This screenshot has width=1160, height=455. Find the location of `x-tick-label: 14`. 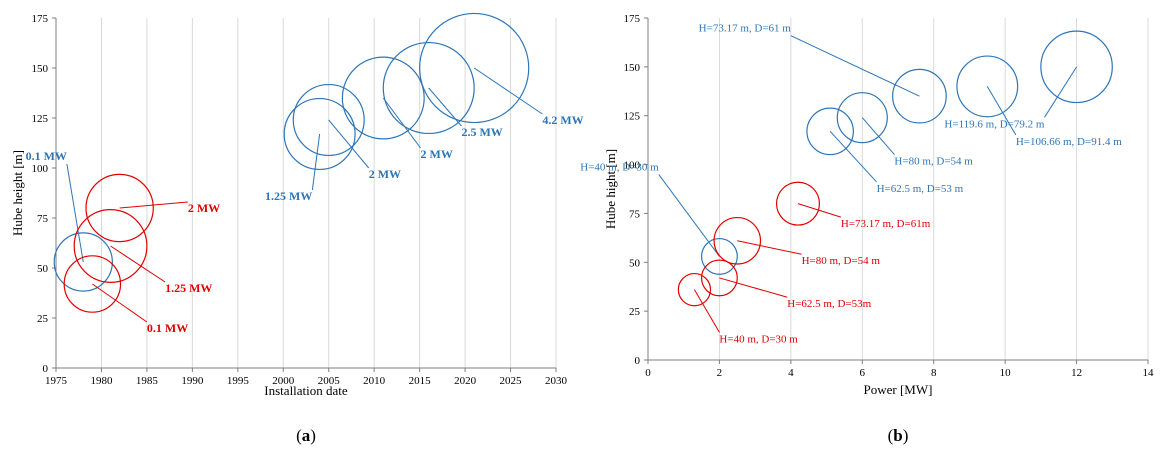

x-tick-label: 14 is located at coordinates (1149, 373).